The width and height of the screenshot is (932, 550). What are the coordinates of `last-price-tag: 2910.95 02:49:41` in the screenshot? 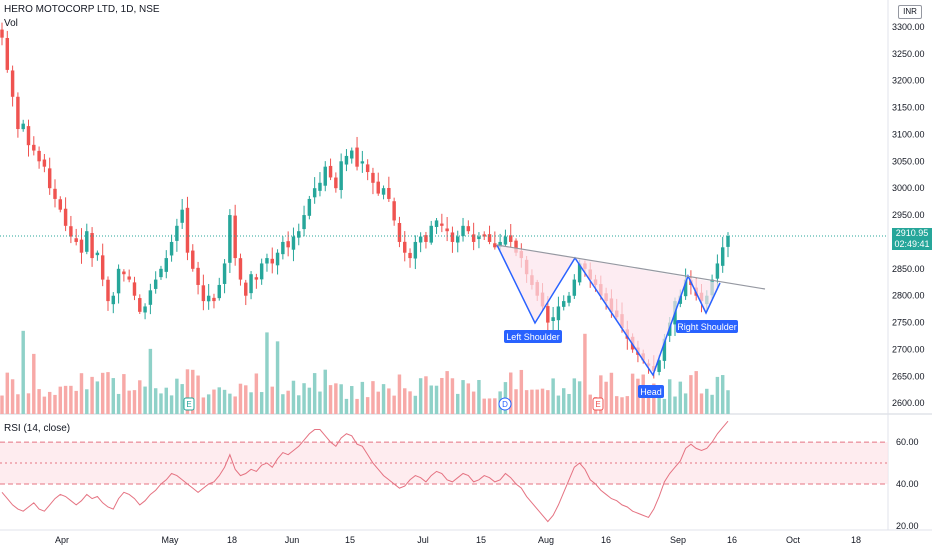 It's located at (912, 239).